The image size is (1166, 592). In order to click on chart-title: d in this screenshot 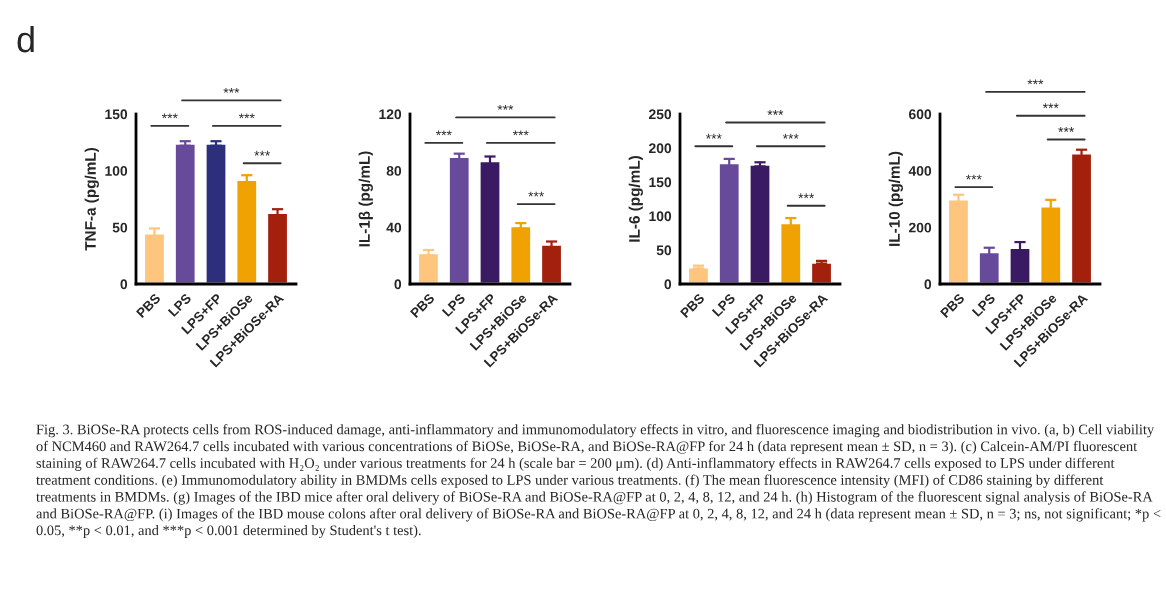, I will do `click(25, 39)`.